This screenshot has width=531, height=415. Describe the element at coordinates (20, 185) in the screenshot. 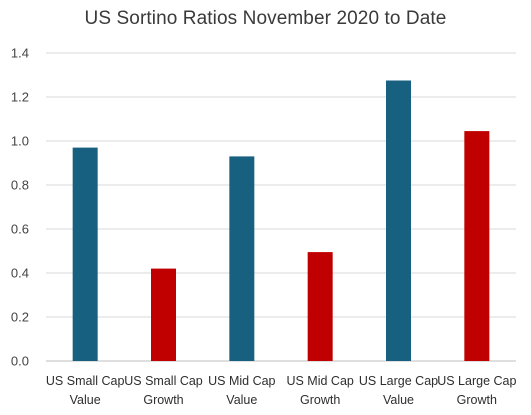

I see `y-tick-label: 0.8` at that location.